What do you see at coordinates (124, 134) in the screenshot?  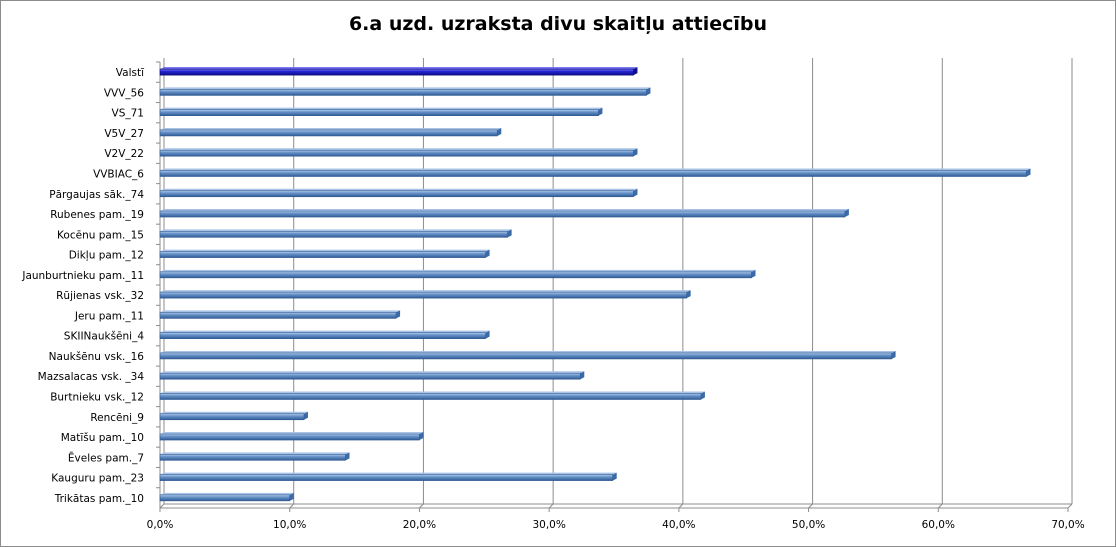 I see `category-label-3: V5V_27` at bounding box center [124, 134].